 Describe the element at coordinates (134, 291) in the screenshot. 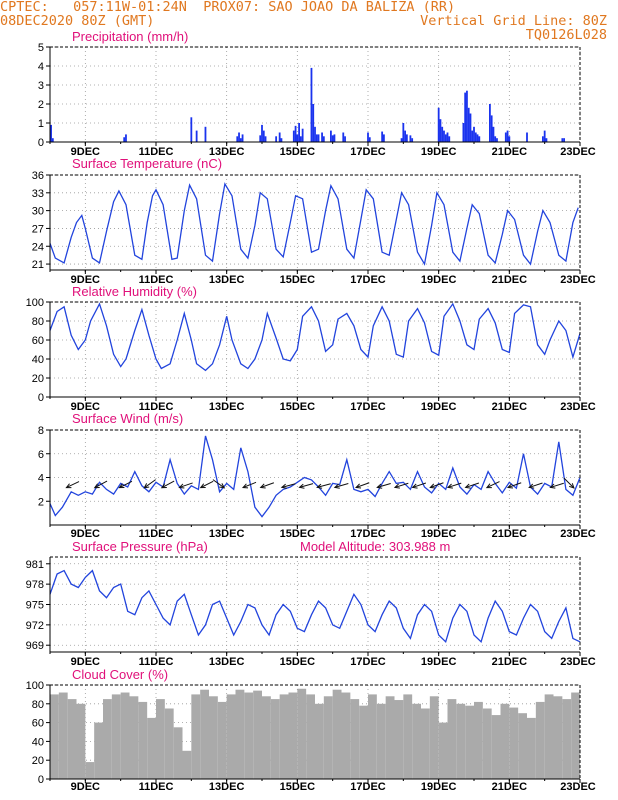

I see `rh-title: Relative Humidity (%)` at that location.